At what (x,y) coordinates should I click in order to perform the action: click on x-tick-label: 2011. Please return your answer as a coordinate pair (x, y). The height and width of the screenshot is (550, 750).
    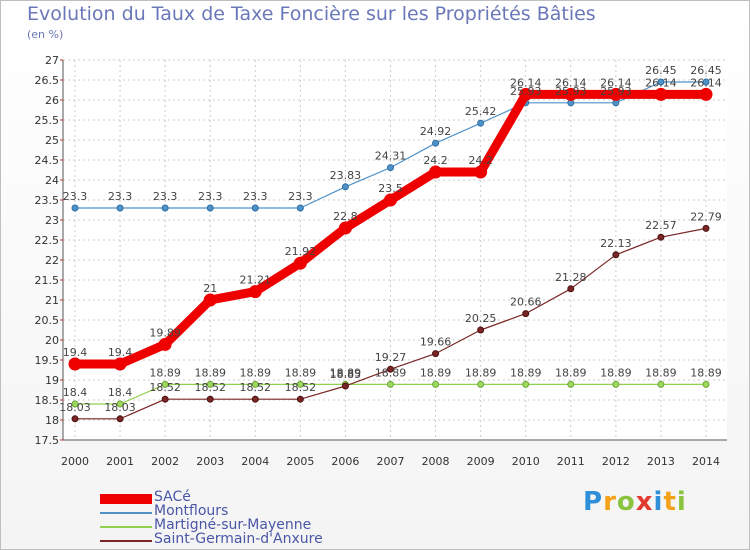
    Looking at the image, I should click on (571, 461).